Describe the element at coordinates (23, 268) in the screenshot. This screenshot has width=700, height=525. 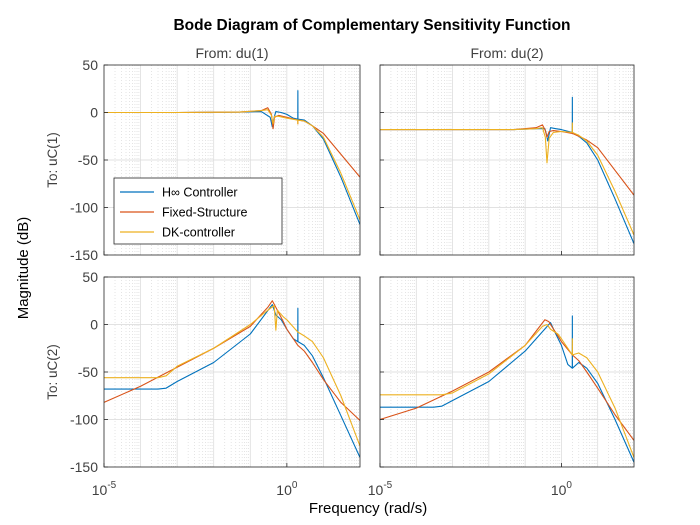
I see `y-axis-label: Magnitude (dB)` at that location.